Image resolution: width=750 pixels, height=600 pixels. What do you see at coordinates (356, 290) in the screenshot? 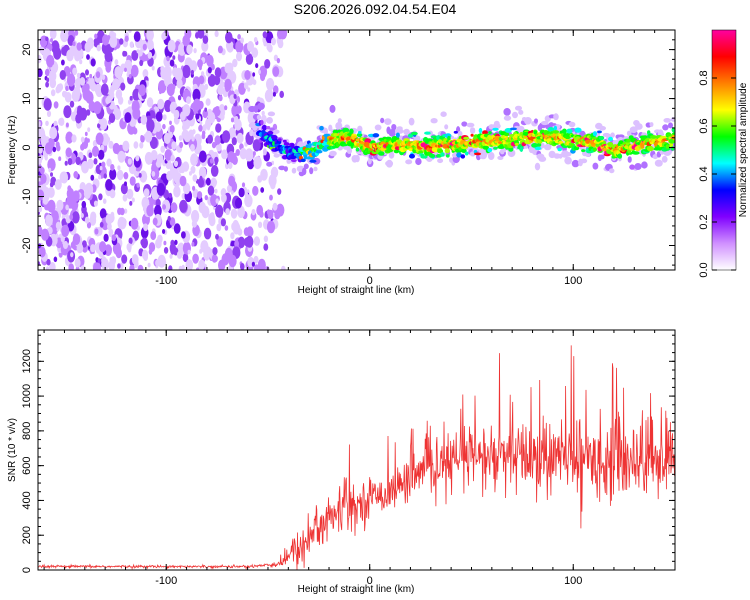
I see `spectrogram-xlabel: Height of straight line (km)` at bounding box center [356, 290].